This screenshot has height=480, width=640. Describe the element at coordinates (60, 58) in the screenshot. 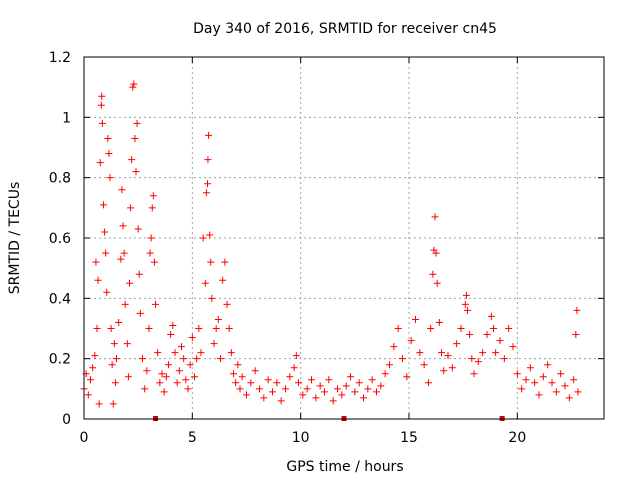

I see `y-tick-label: 1.2` at that location.